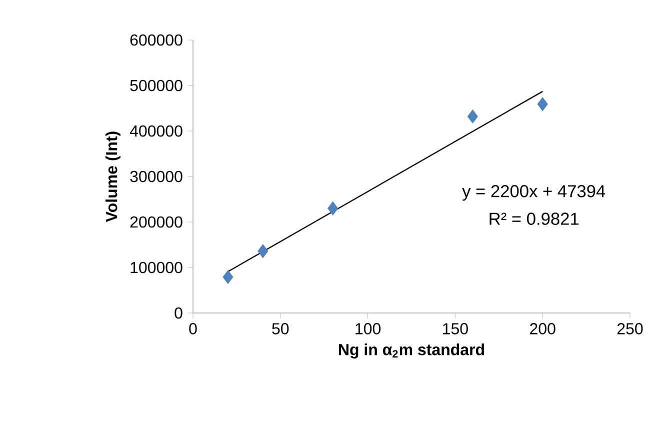 The image size is (657, 426). I want to click on x-axis-title: Ng in α$_{2}$m standard, so click(411, 351).